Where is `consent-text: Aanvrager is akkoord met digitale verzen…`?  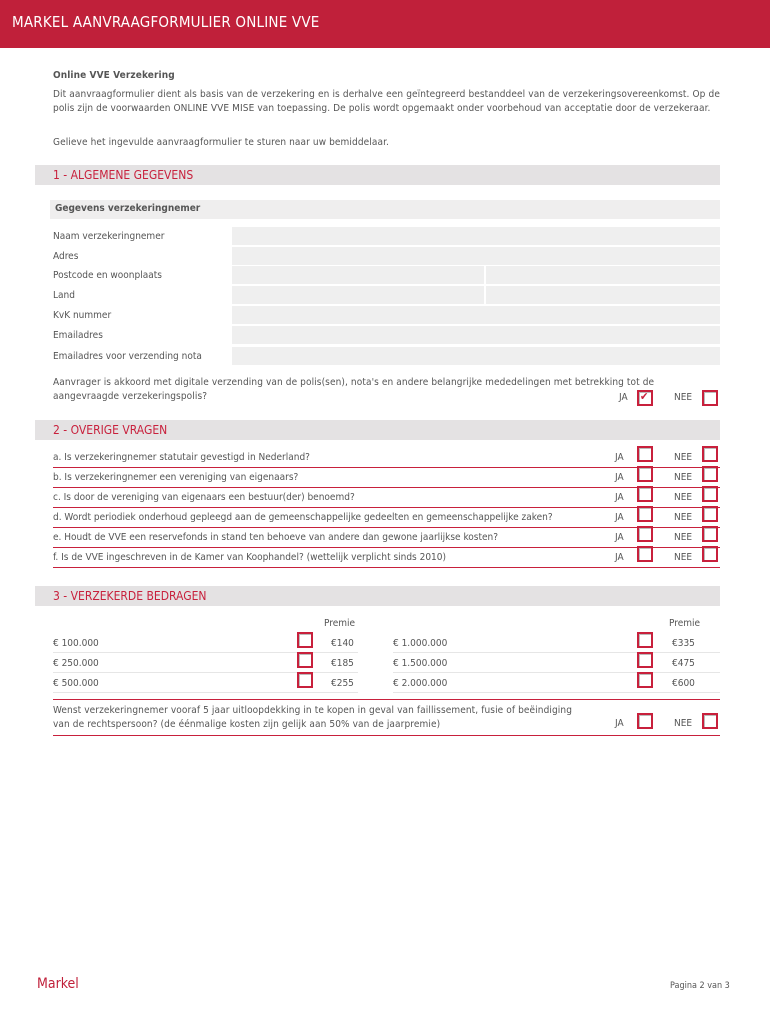 consent-text: Aanvrager is akkoord met digitale verzen… is located at coordinates (354, 389).